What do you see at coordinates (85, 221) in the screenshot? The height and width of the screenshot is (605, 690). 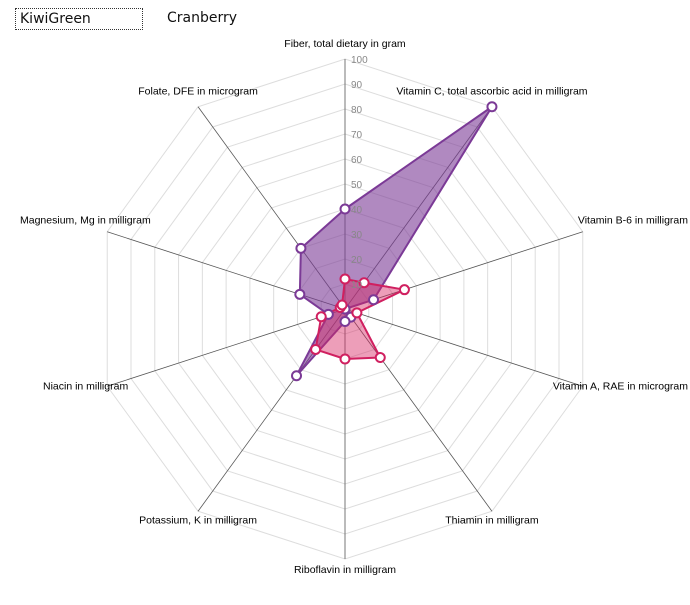 I see `axis-label-8: Magnesium, Mg in milligram` at bounding box center [85, 221].